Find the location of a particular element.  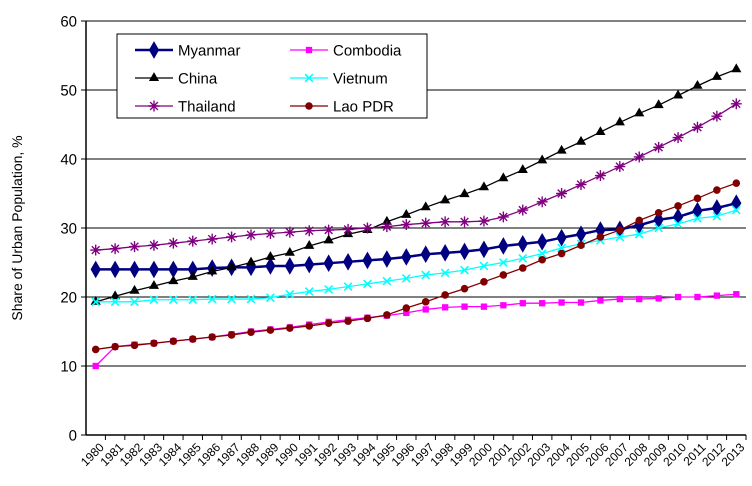

legend-label: China is located at coordinates (198, 79).